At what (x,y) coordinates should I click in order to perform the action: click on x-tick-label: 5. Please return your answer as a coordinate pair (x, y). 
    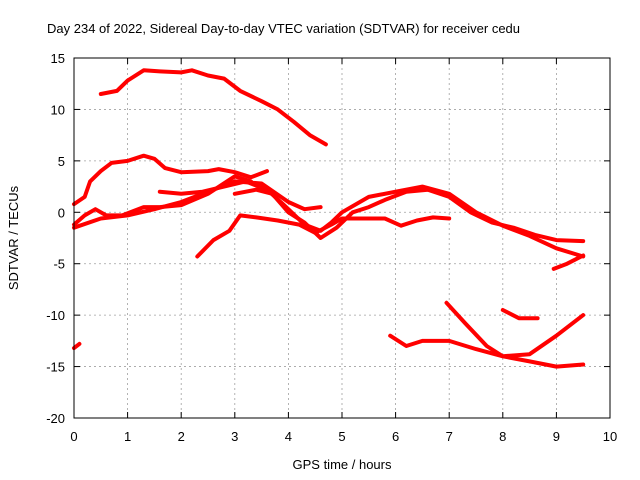
    Looking at the image, I should click on (341, 436).